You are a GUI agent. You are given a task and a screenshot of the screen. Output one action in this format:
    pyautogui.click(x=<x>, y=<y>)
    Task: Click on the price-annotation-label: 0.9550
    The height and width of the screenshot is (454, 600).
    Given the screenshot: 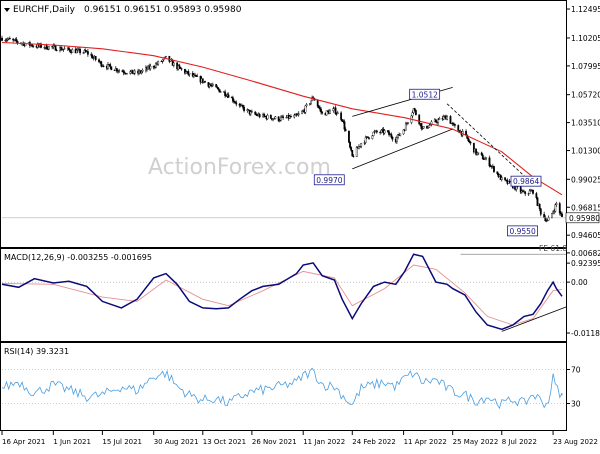 What is the action you would take?
    pyautogui.click(x=522, y=231)
    